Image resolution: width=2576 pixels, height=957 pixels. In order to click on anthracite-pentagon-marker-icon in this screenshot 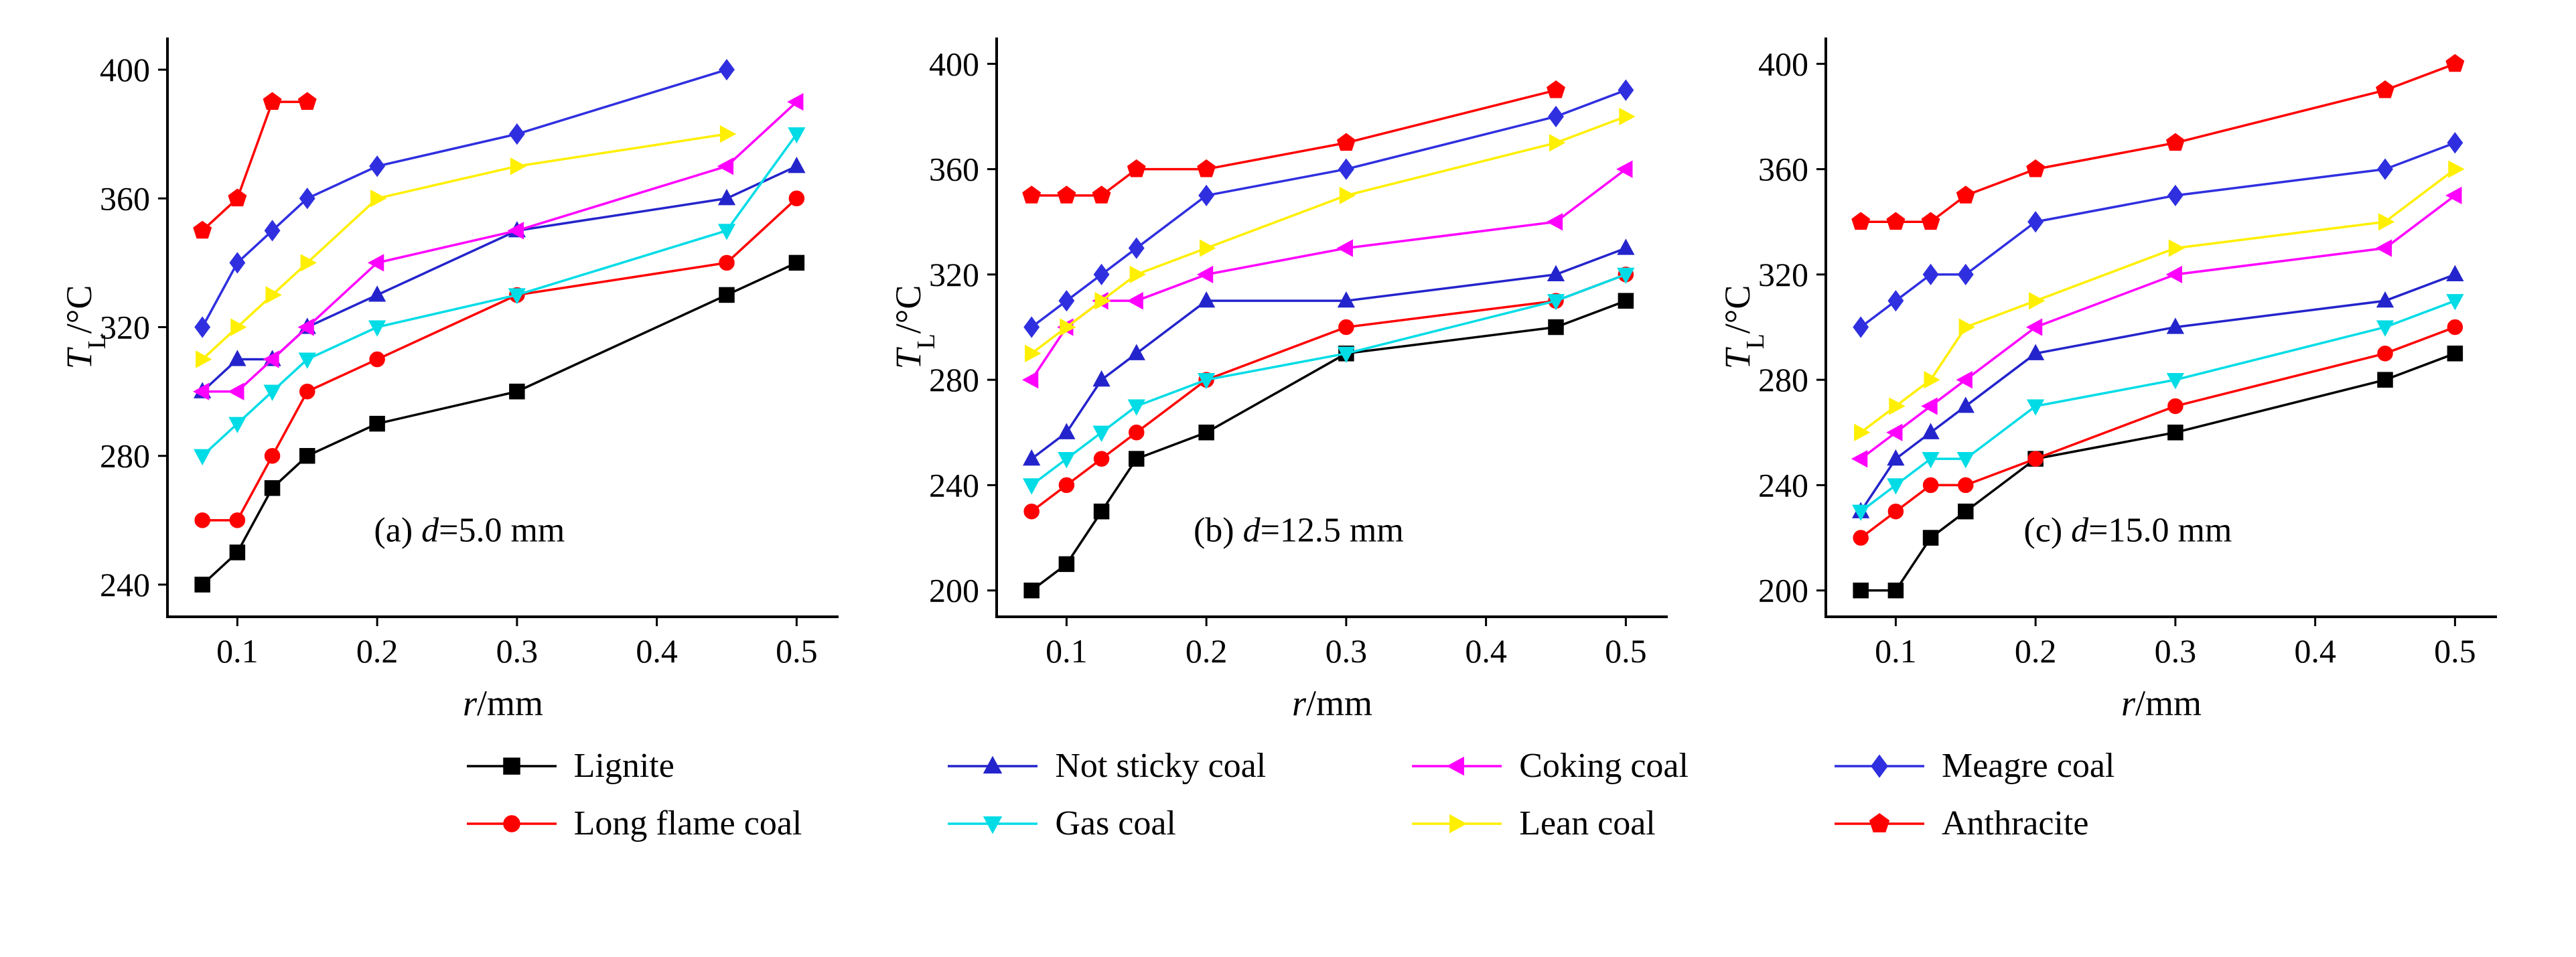, I will do `click(1879, 822)`.